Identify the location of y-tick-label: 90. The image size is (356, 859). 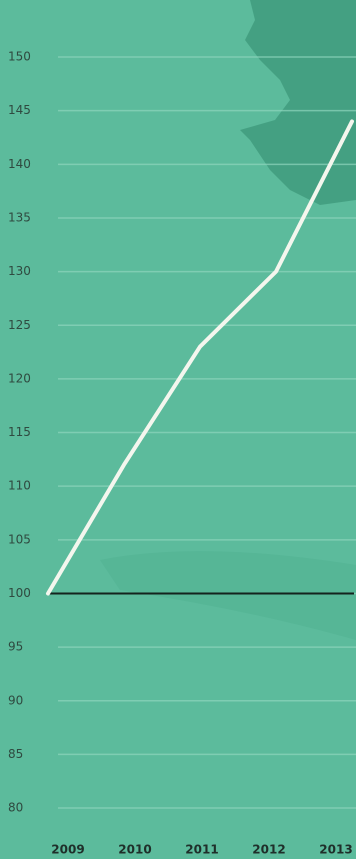
(15, 700).